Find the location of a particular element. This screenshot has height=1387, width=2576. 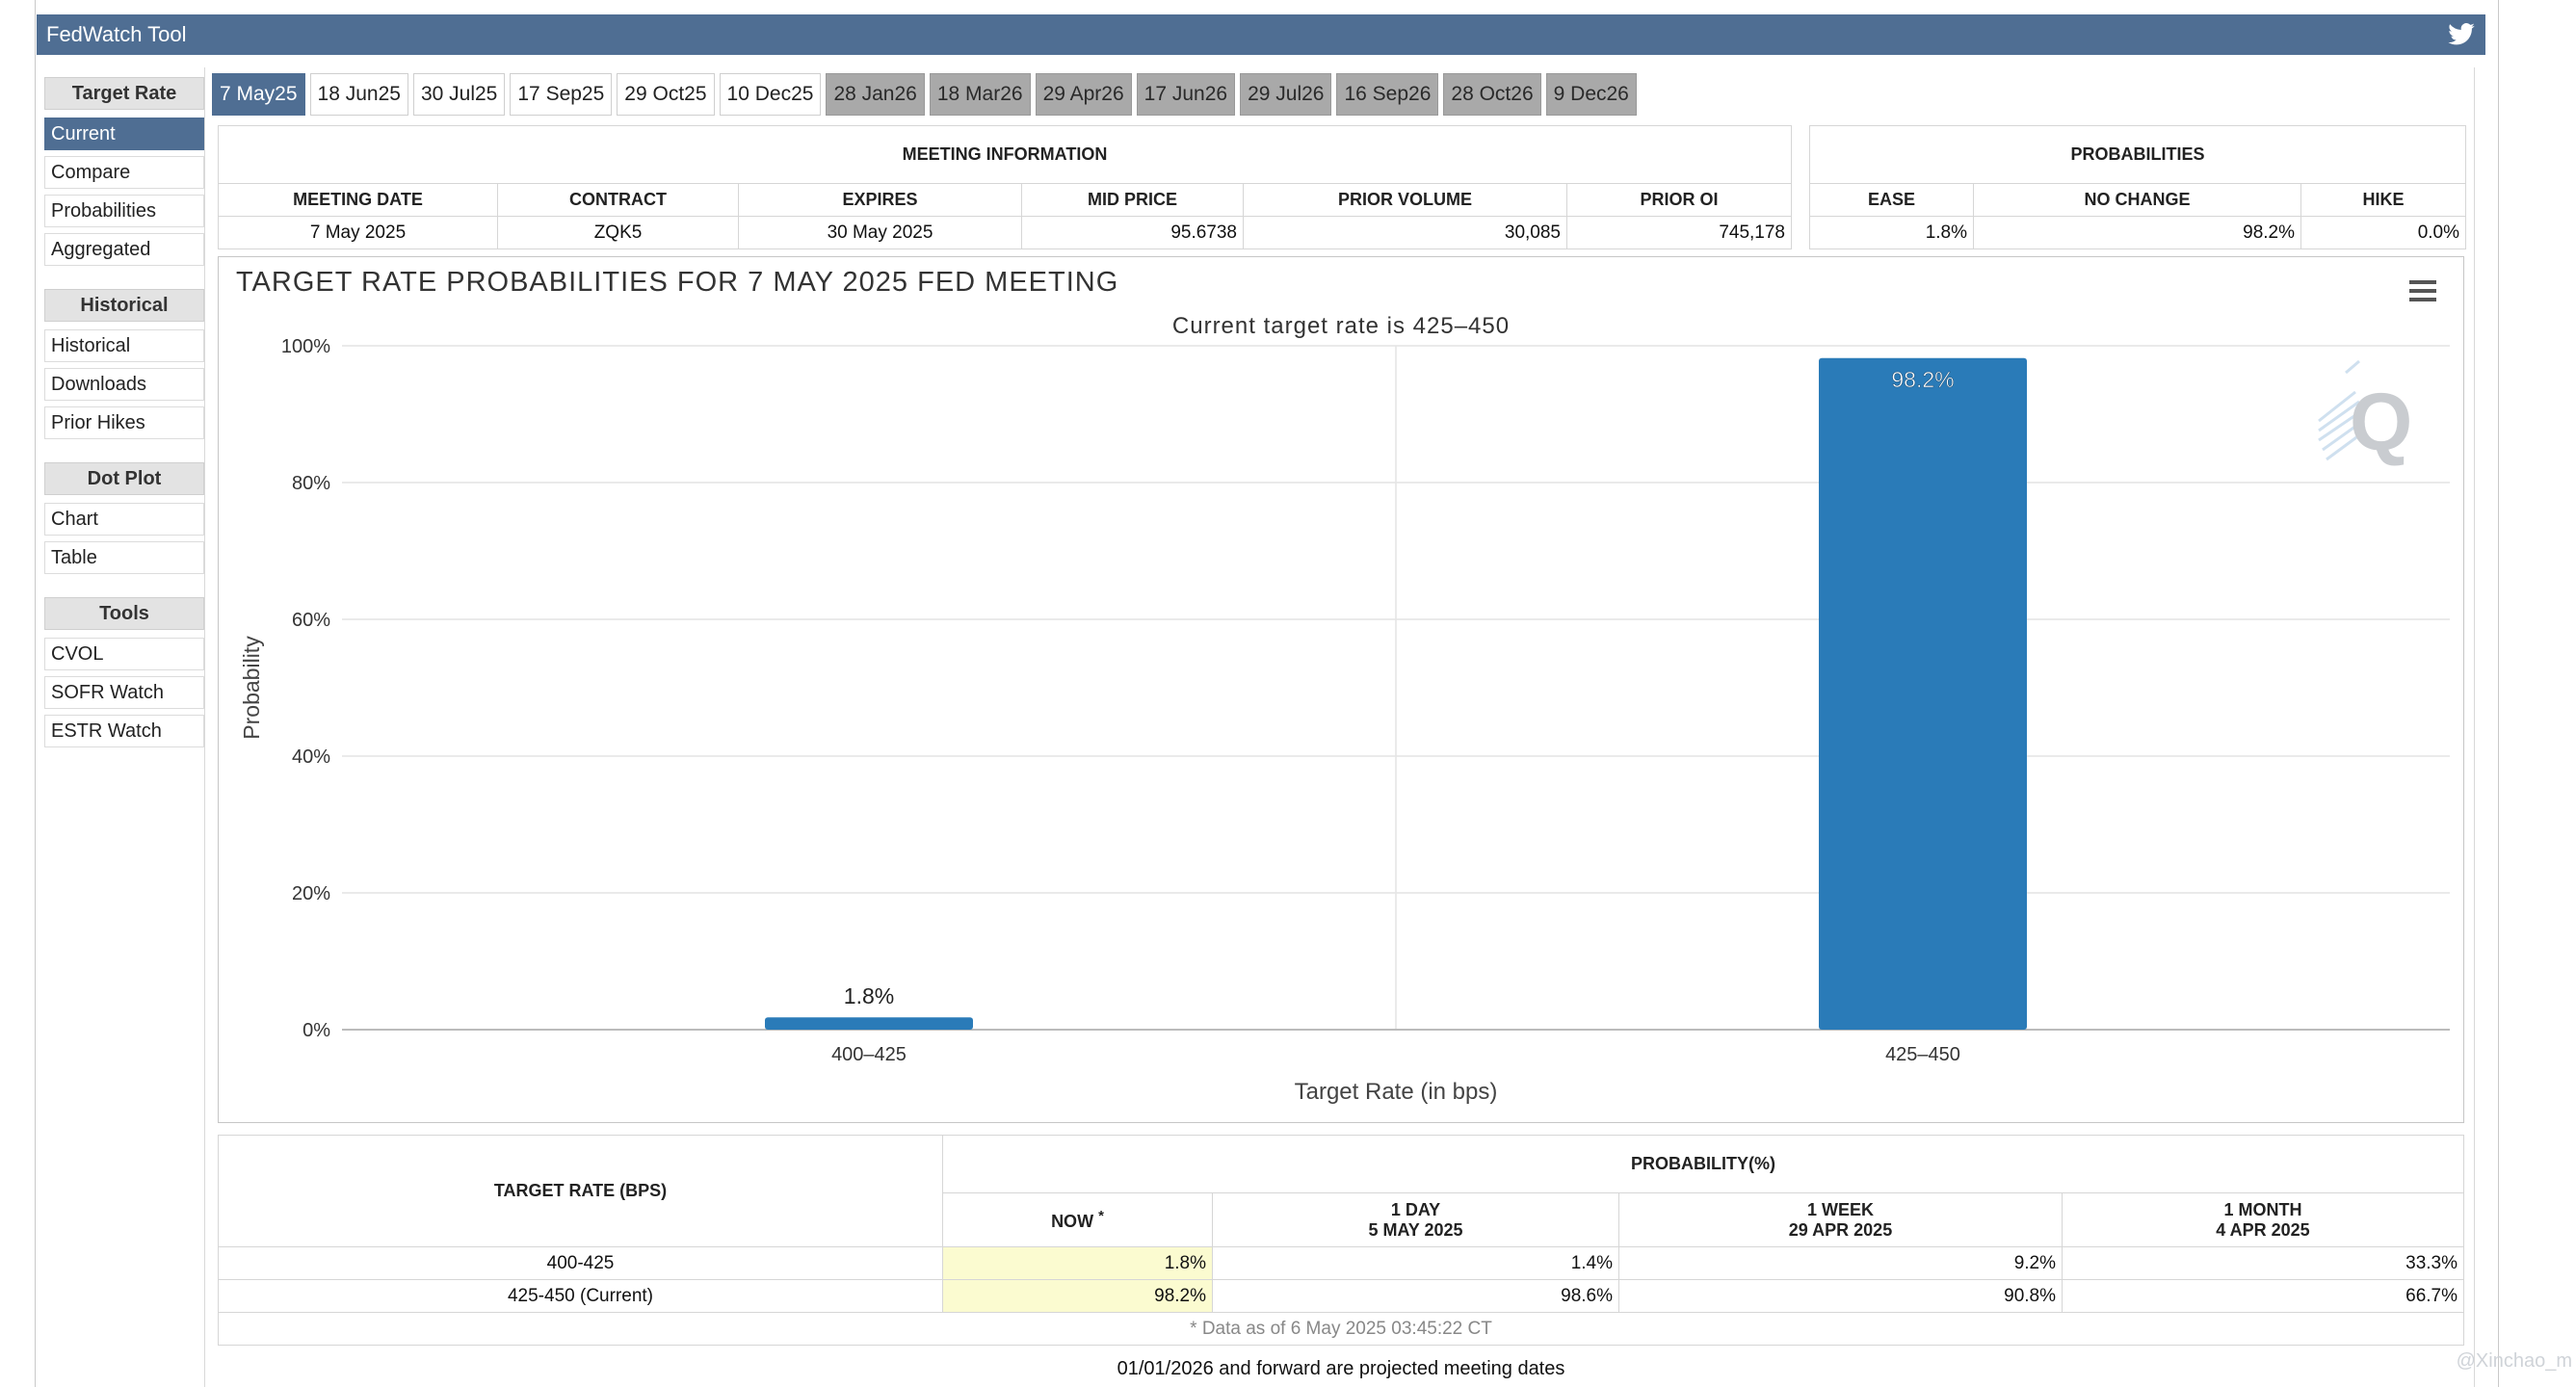

week-value: 9.2% is located at coordinates (1840, 1263).